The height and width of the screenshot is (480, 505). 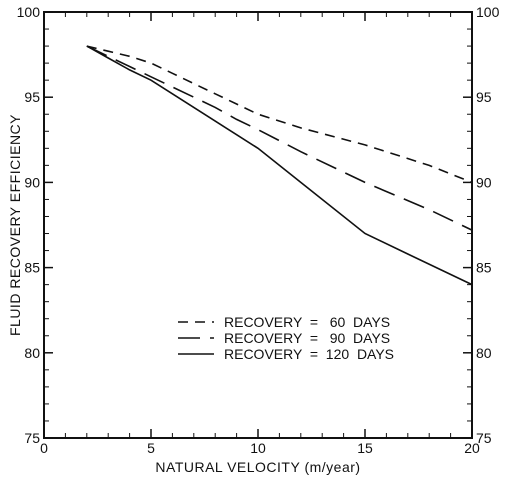 I want to click on legend-label-1: RECOVERY = 60 DAYS, so click(x=307, y=322).